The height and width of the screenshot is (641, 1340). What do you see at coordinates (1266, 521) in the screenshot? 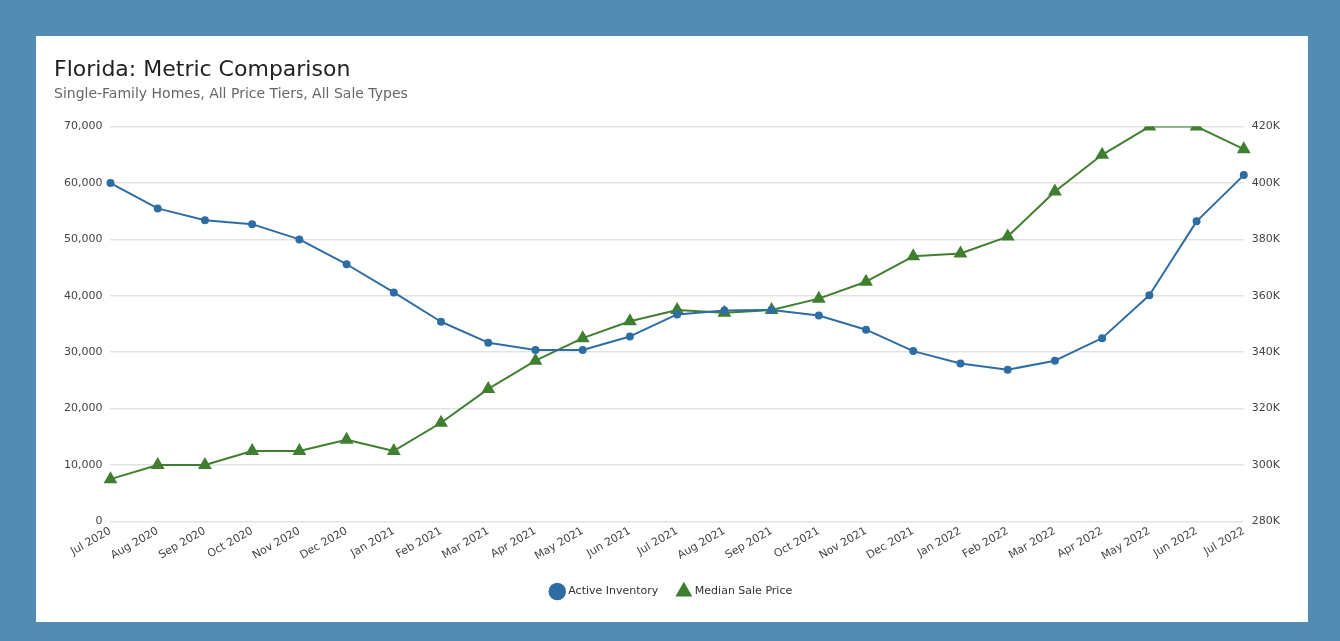
I see `y2-tick-label: 280K` at bounding box center [1266, 521].